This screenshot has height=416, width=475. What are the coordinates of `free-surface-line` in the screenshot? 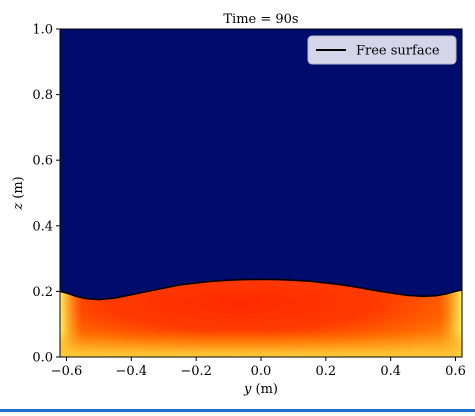 It's located at (261, 289).